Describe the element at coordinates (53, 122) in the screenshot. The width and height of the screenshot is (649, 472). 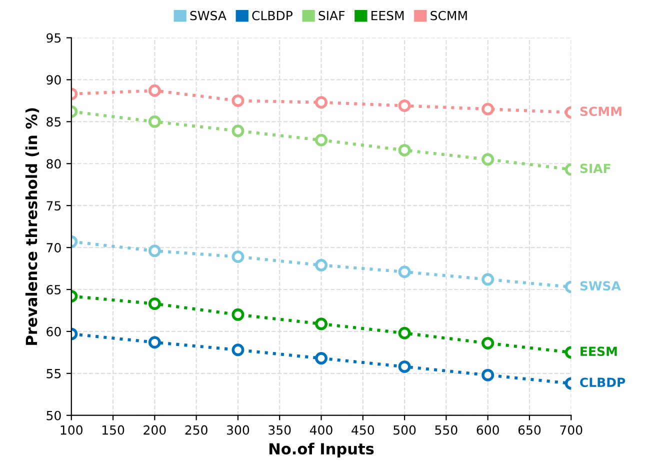
I see `y-tick-label: 85` at that location.